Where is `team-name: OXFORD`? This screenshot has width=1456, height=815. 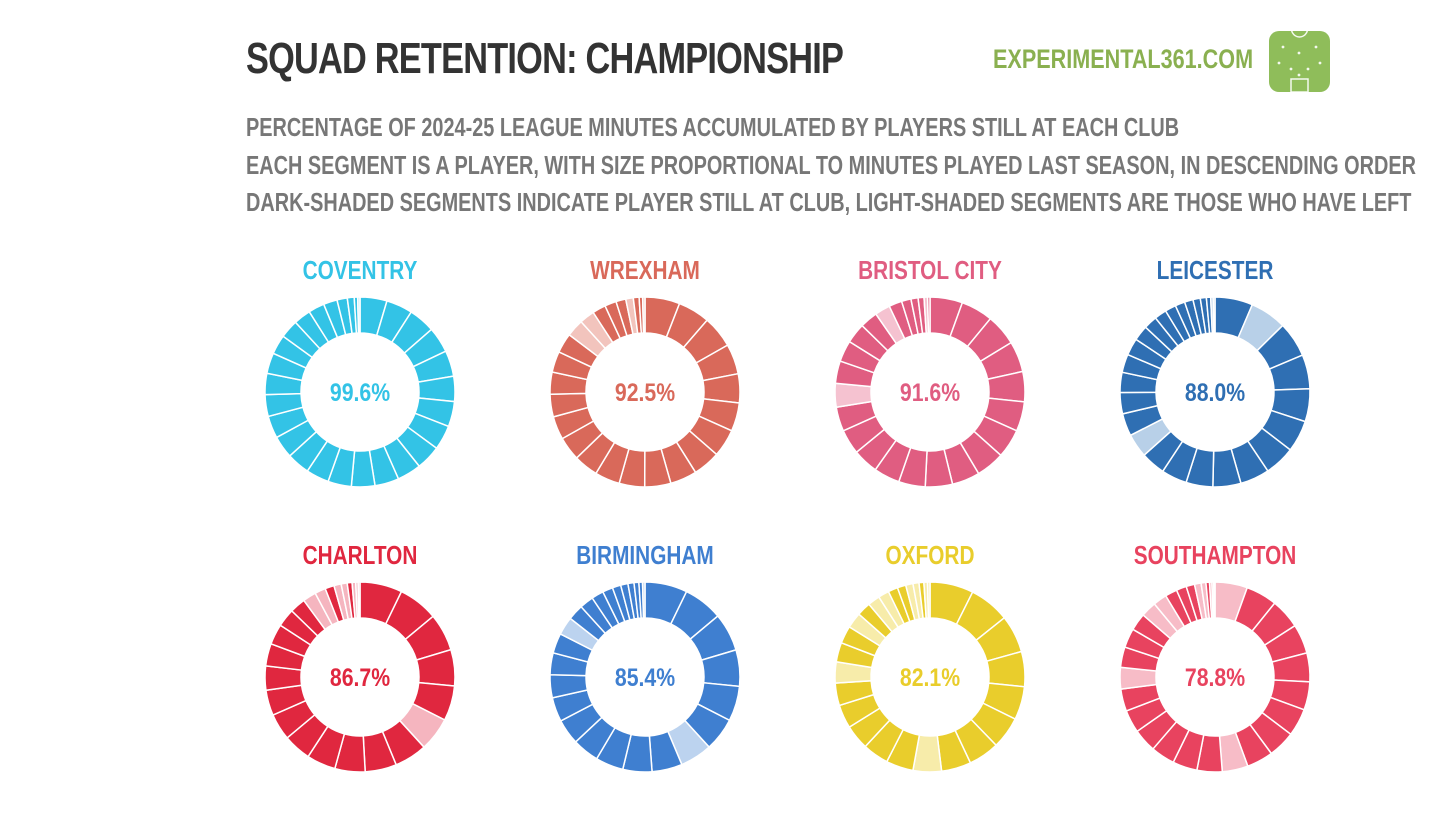
team-name: OXFORD is located at coordinates (930, 555).